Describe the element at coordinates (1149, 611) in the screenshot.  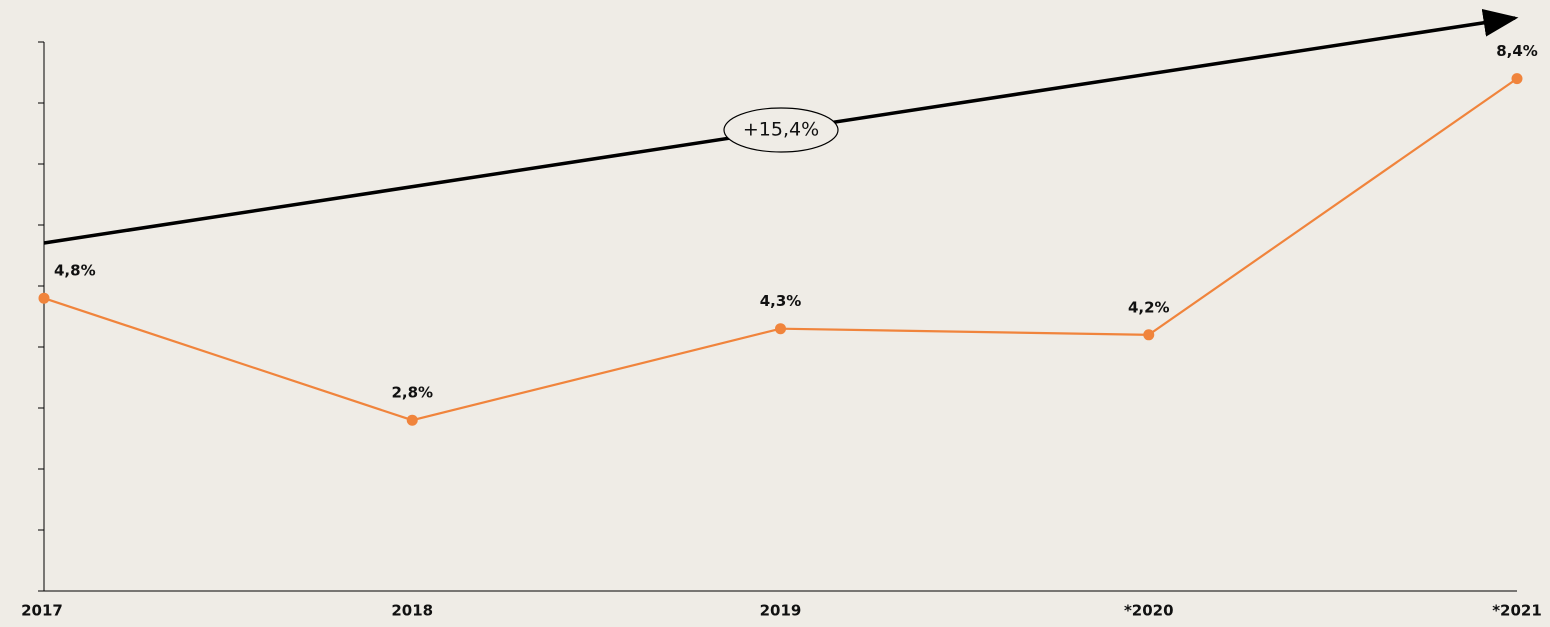
I see `x-tick-label: *2020` at that location.